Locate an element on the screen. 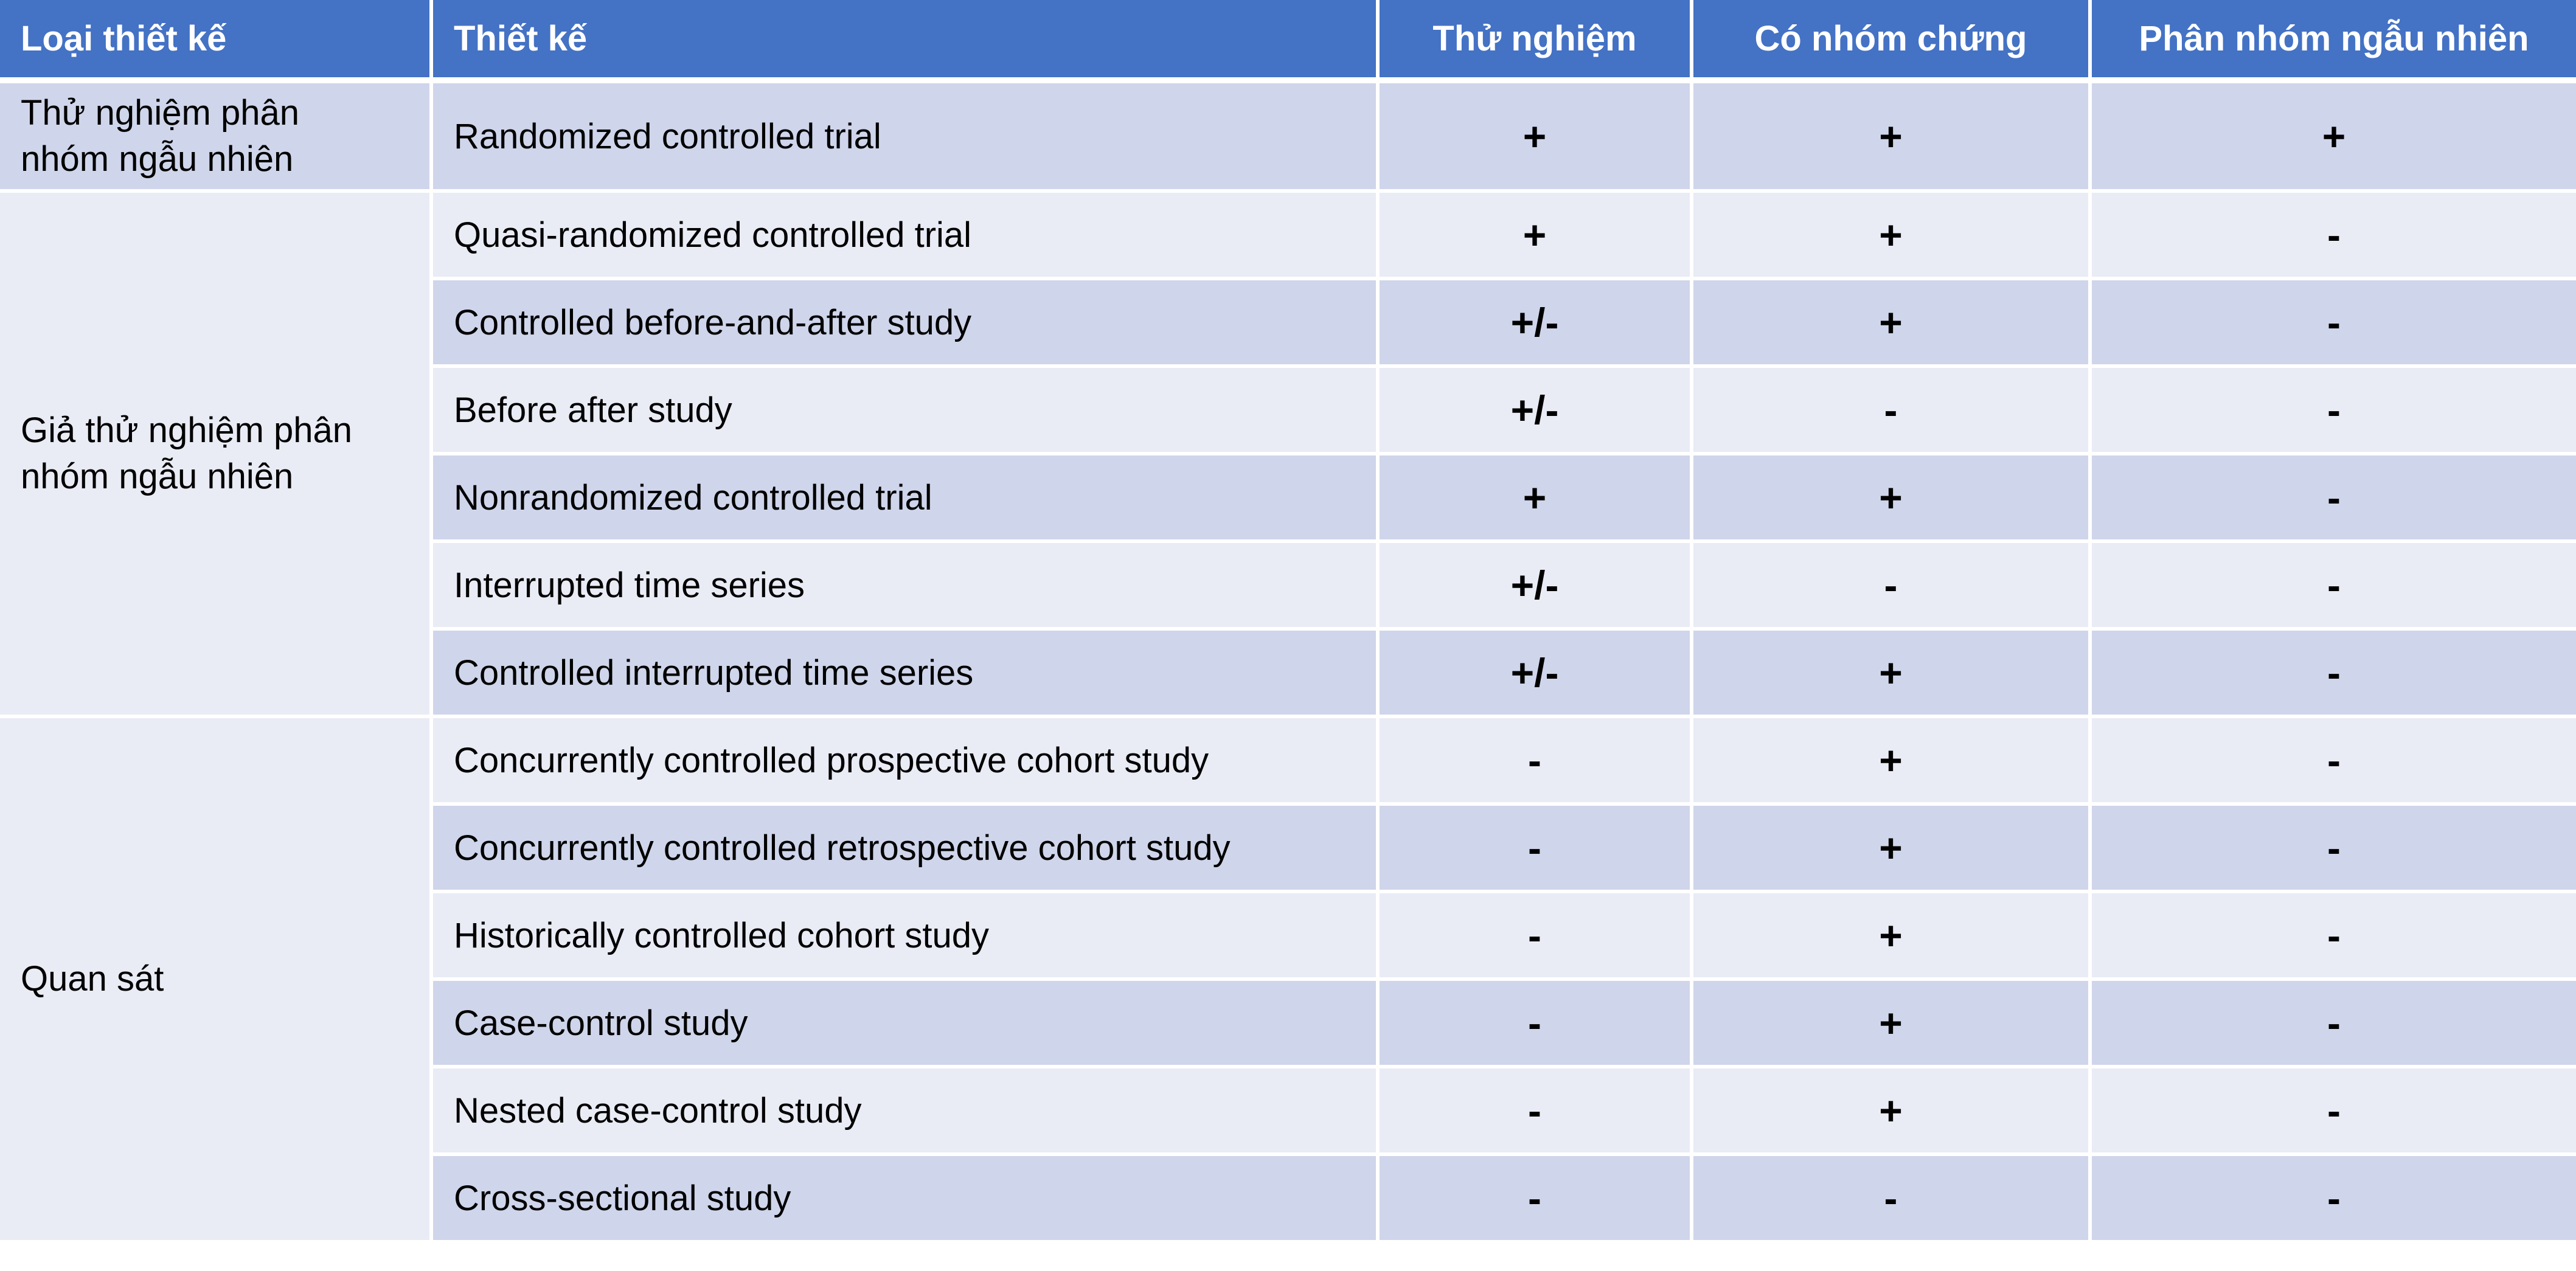 This screenshot has width=2576, height=1271. table-row: Case-control study - + - is located at coordinates (1288, 1024).